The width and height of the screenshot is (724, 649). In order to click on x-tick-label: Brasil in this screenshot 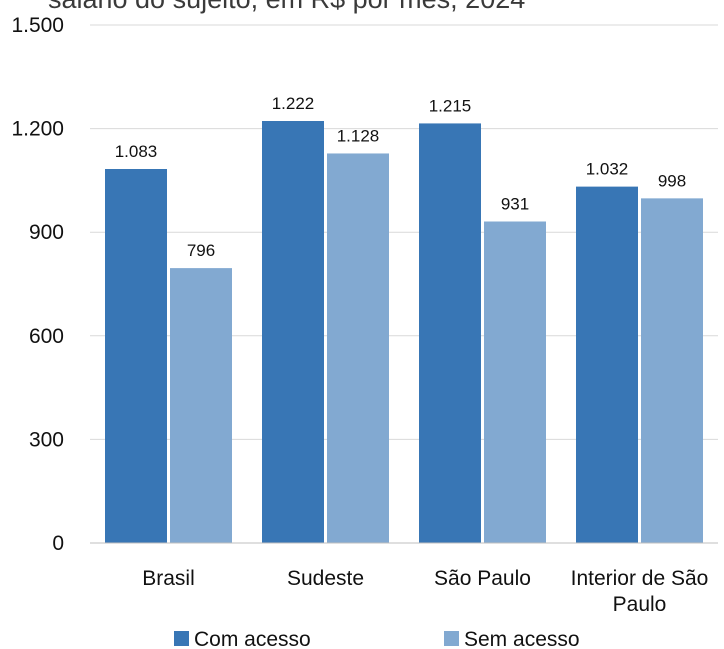, I will do `click(168, 578)`.